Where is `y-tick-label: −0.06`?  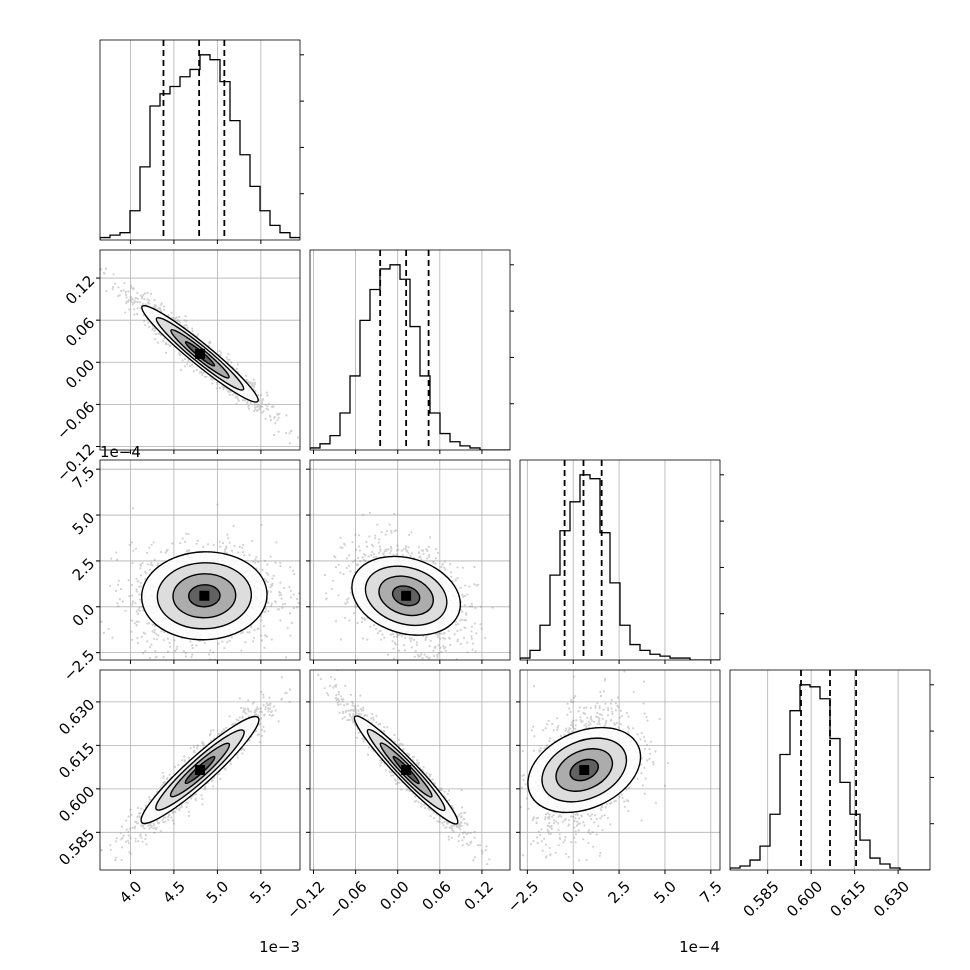 y-tick-label: −0.06 is located at coordinates (75, 420).